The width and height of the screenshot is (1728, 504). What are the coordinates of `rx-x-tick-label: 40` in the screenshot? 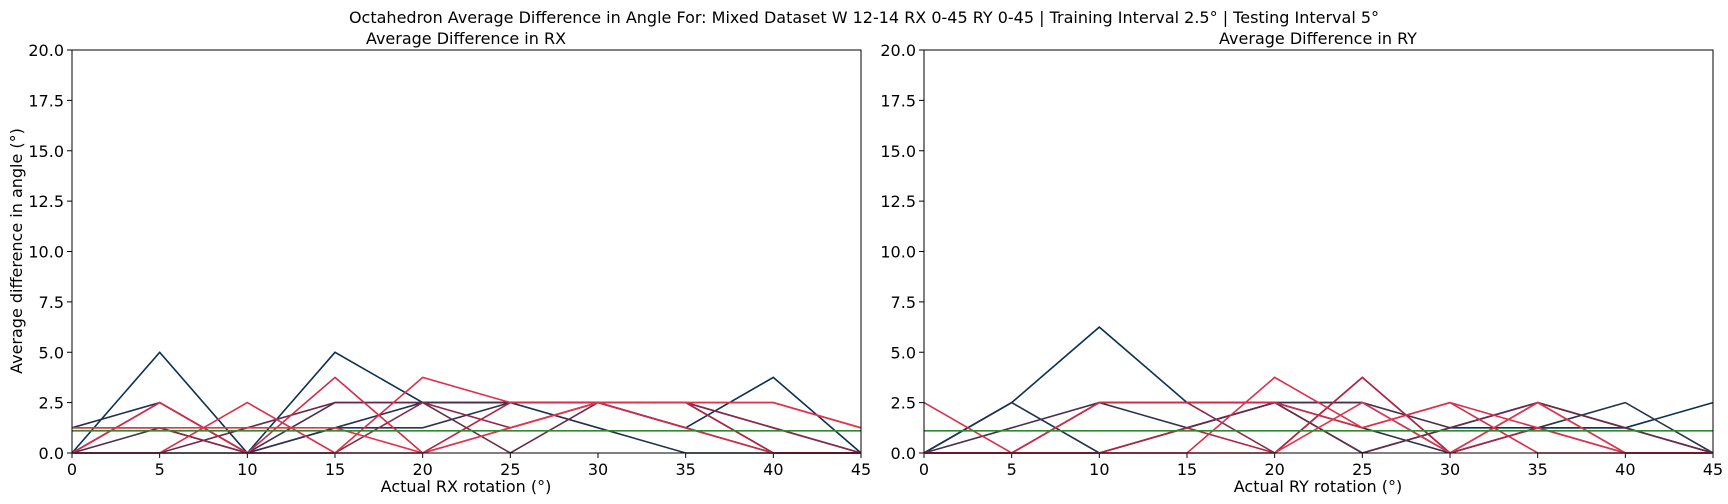 It's located at (773, 469).